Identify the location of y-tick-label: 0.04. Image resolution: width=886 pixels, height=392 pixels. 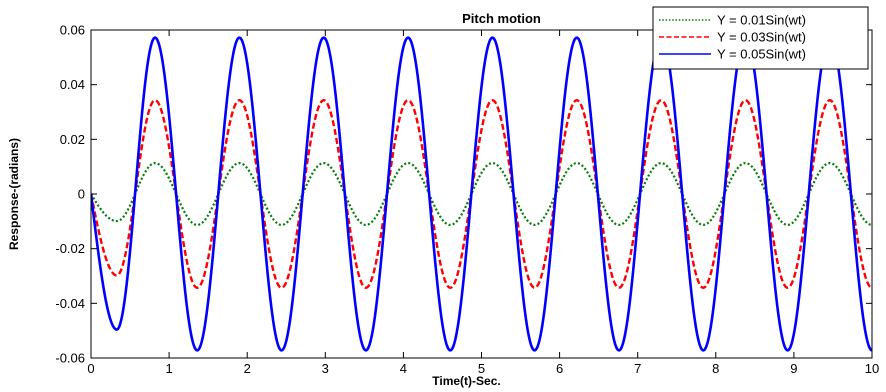
(72, 84).